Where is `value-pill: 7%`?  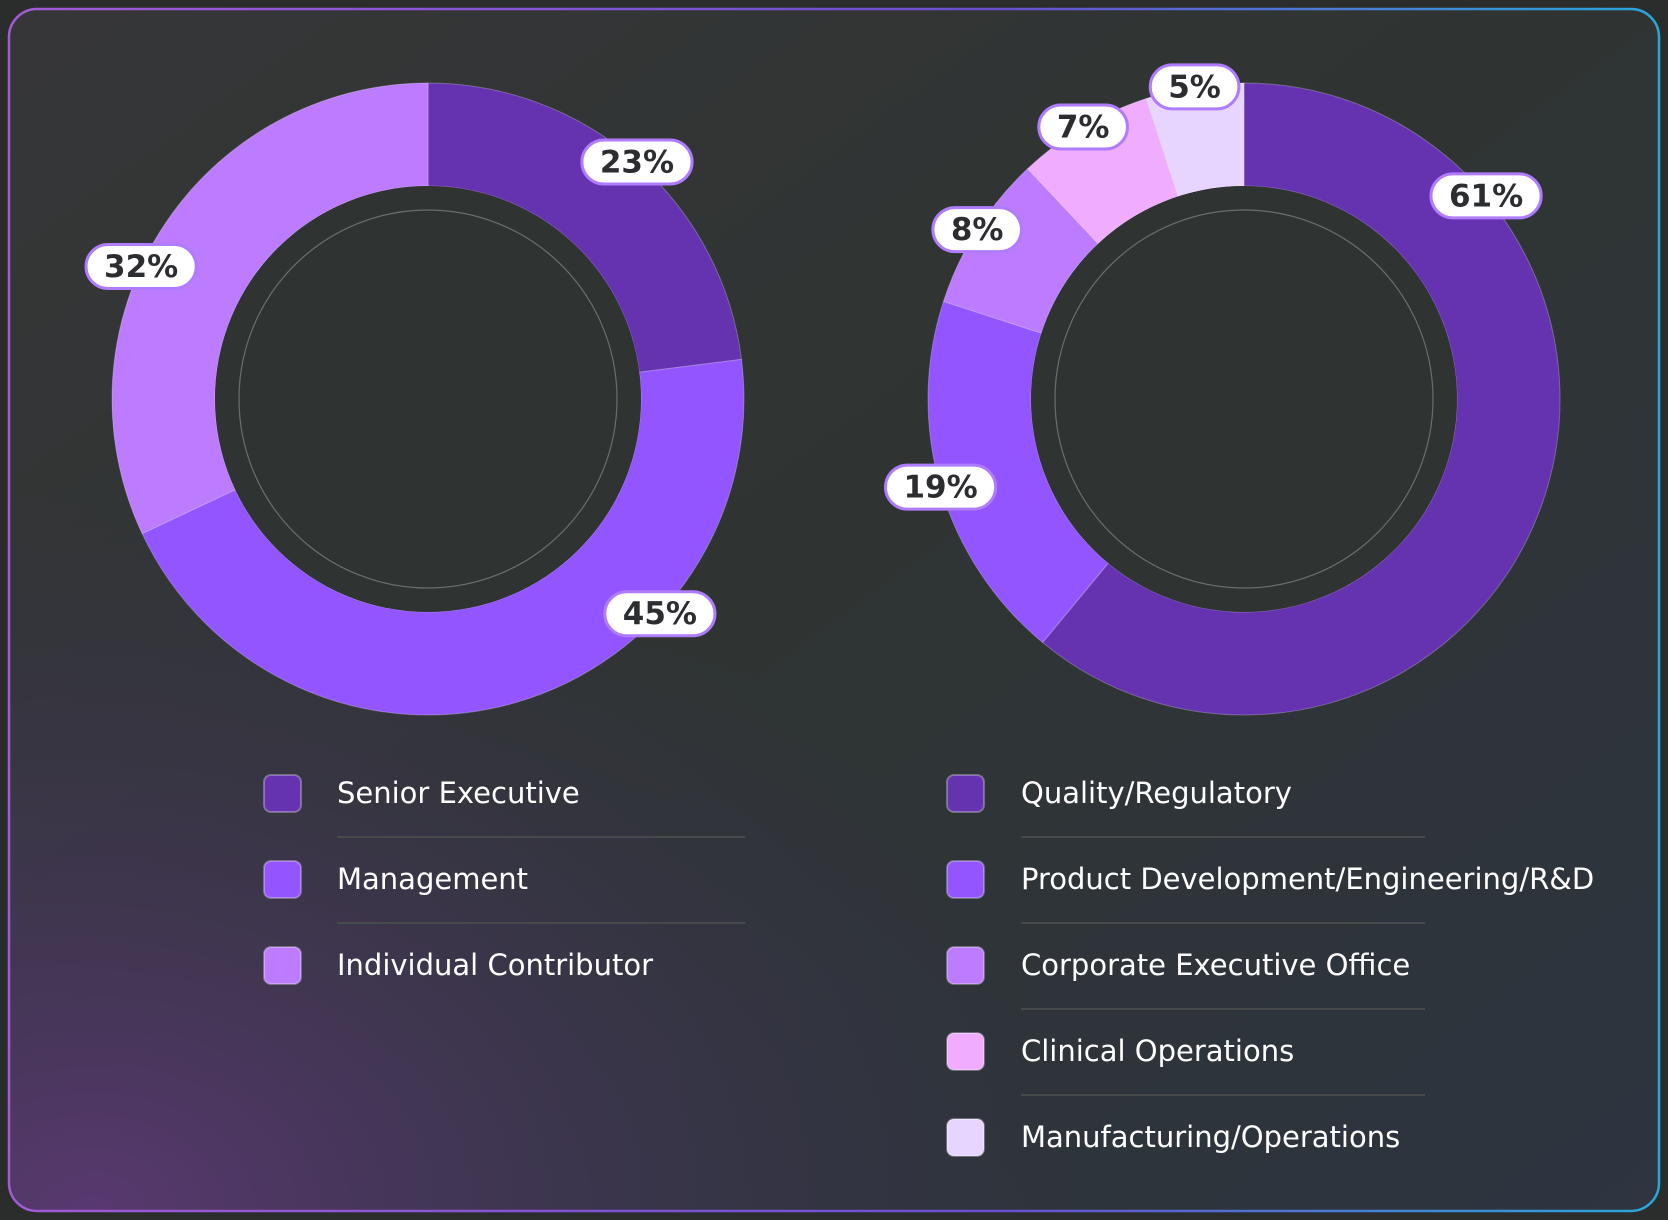 value-pill: 7% is located at coordinates (1083, 127).